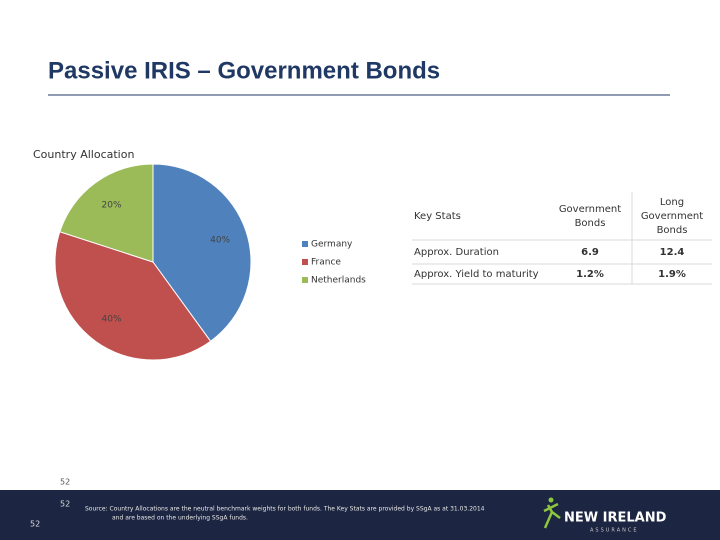 This screenshot has width=720, height=540. Describe the element at coordinates (437, 216) in the screenshot. I see `table-cell: Key Stats` at that location.